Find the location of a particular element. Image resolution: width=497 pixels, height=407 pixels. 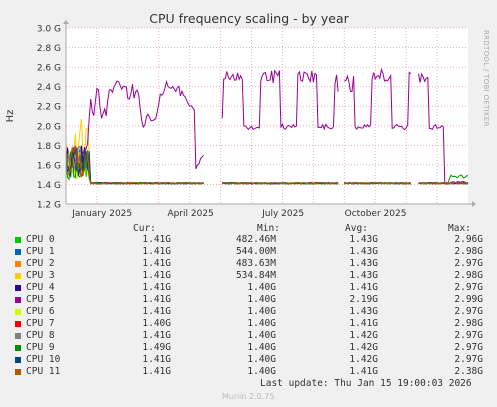

x-tick-label: January 2025 is located at coordinates (101, 214).